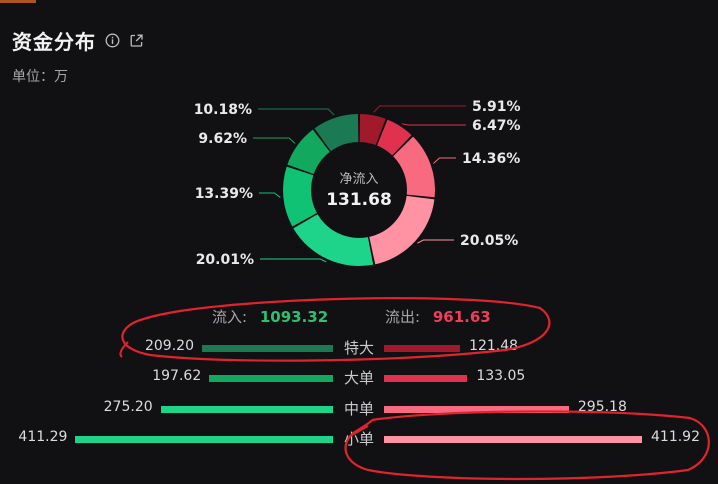 This screenshot has height=484, width=718. I want to click on donut-center-value: 131.68, so click(359, 200).